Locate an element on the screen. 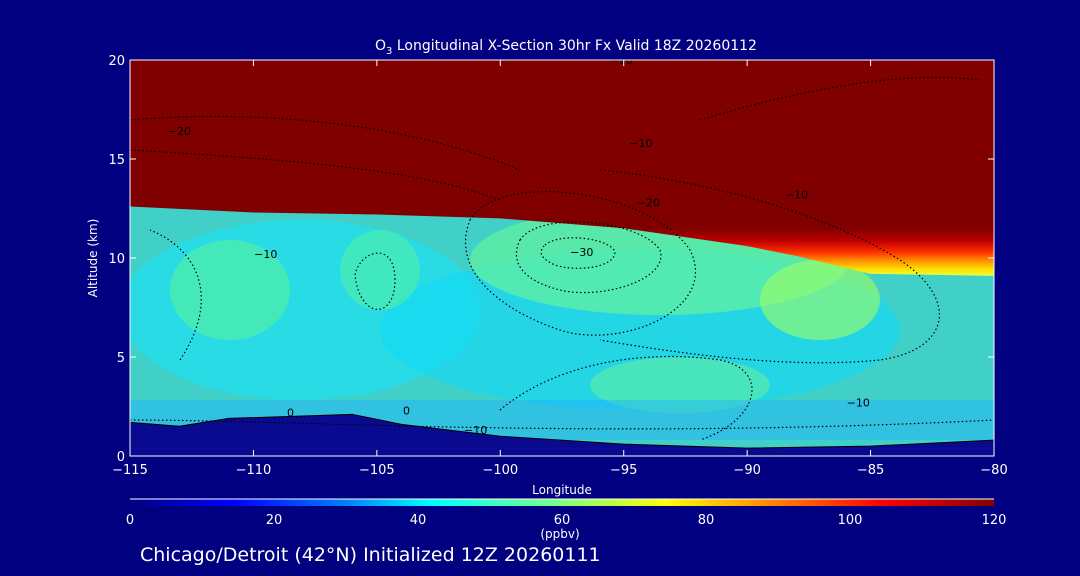  y-tick-label: 10 is located at coordinates (116, 259).